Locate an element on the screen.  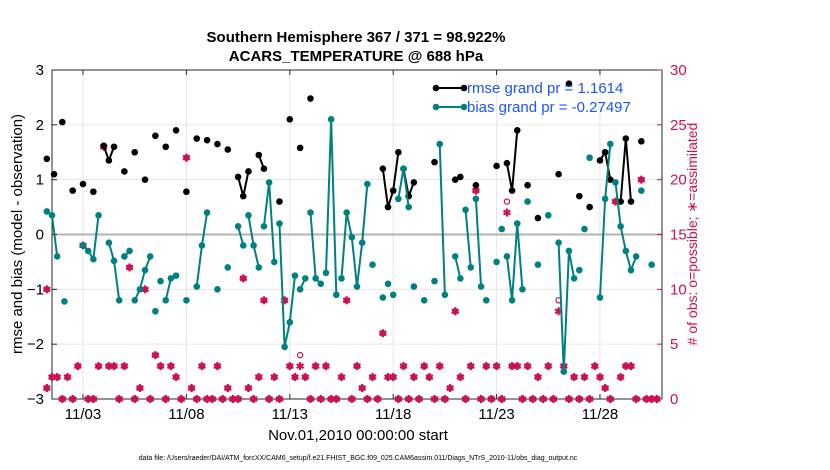
y-right-tick-label: 5 is located at coordinates (674, 344).